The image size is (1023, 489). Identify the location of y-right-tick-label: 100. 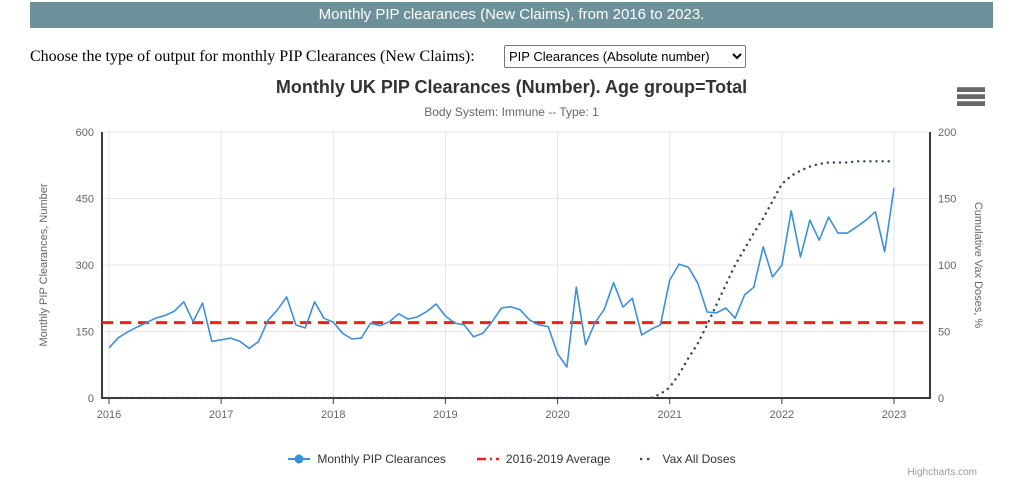
(947, 266).